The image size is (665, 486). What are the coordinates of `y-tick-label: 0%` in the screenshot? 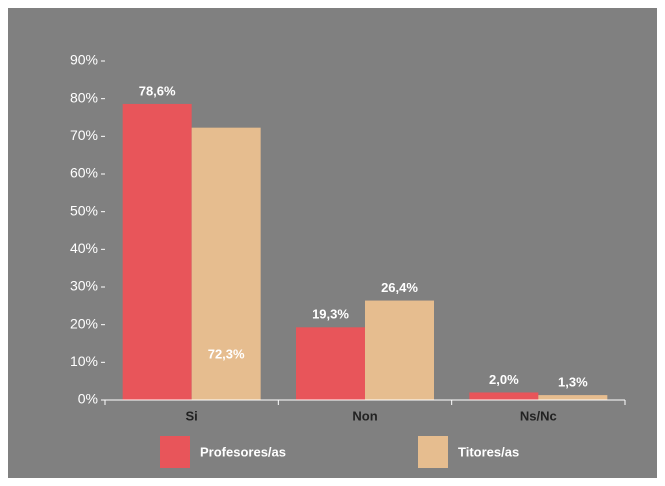 It's located at (88, 399).